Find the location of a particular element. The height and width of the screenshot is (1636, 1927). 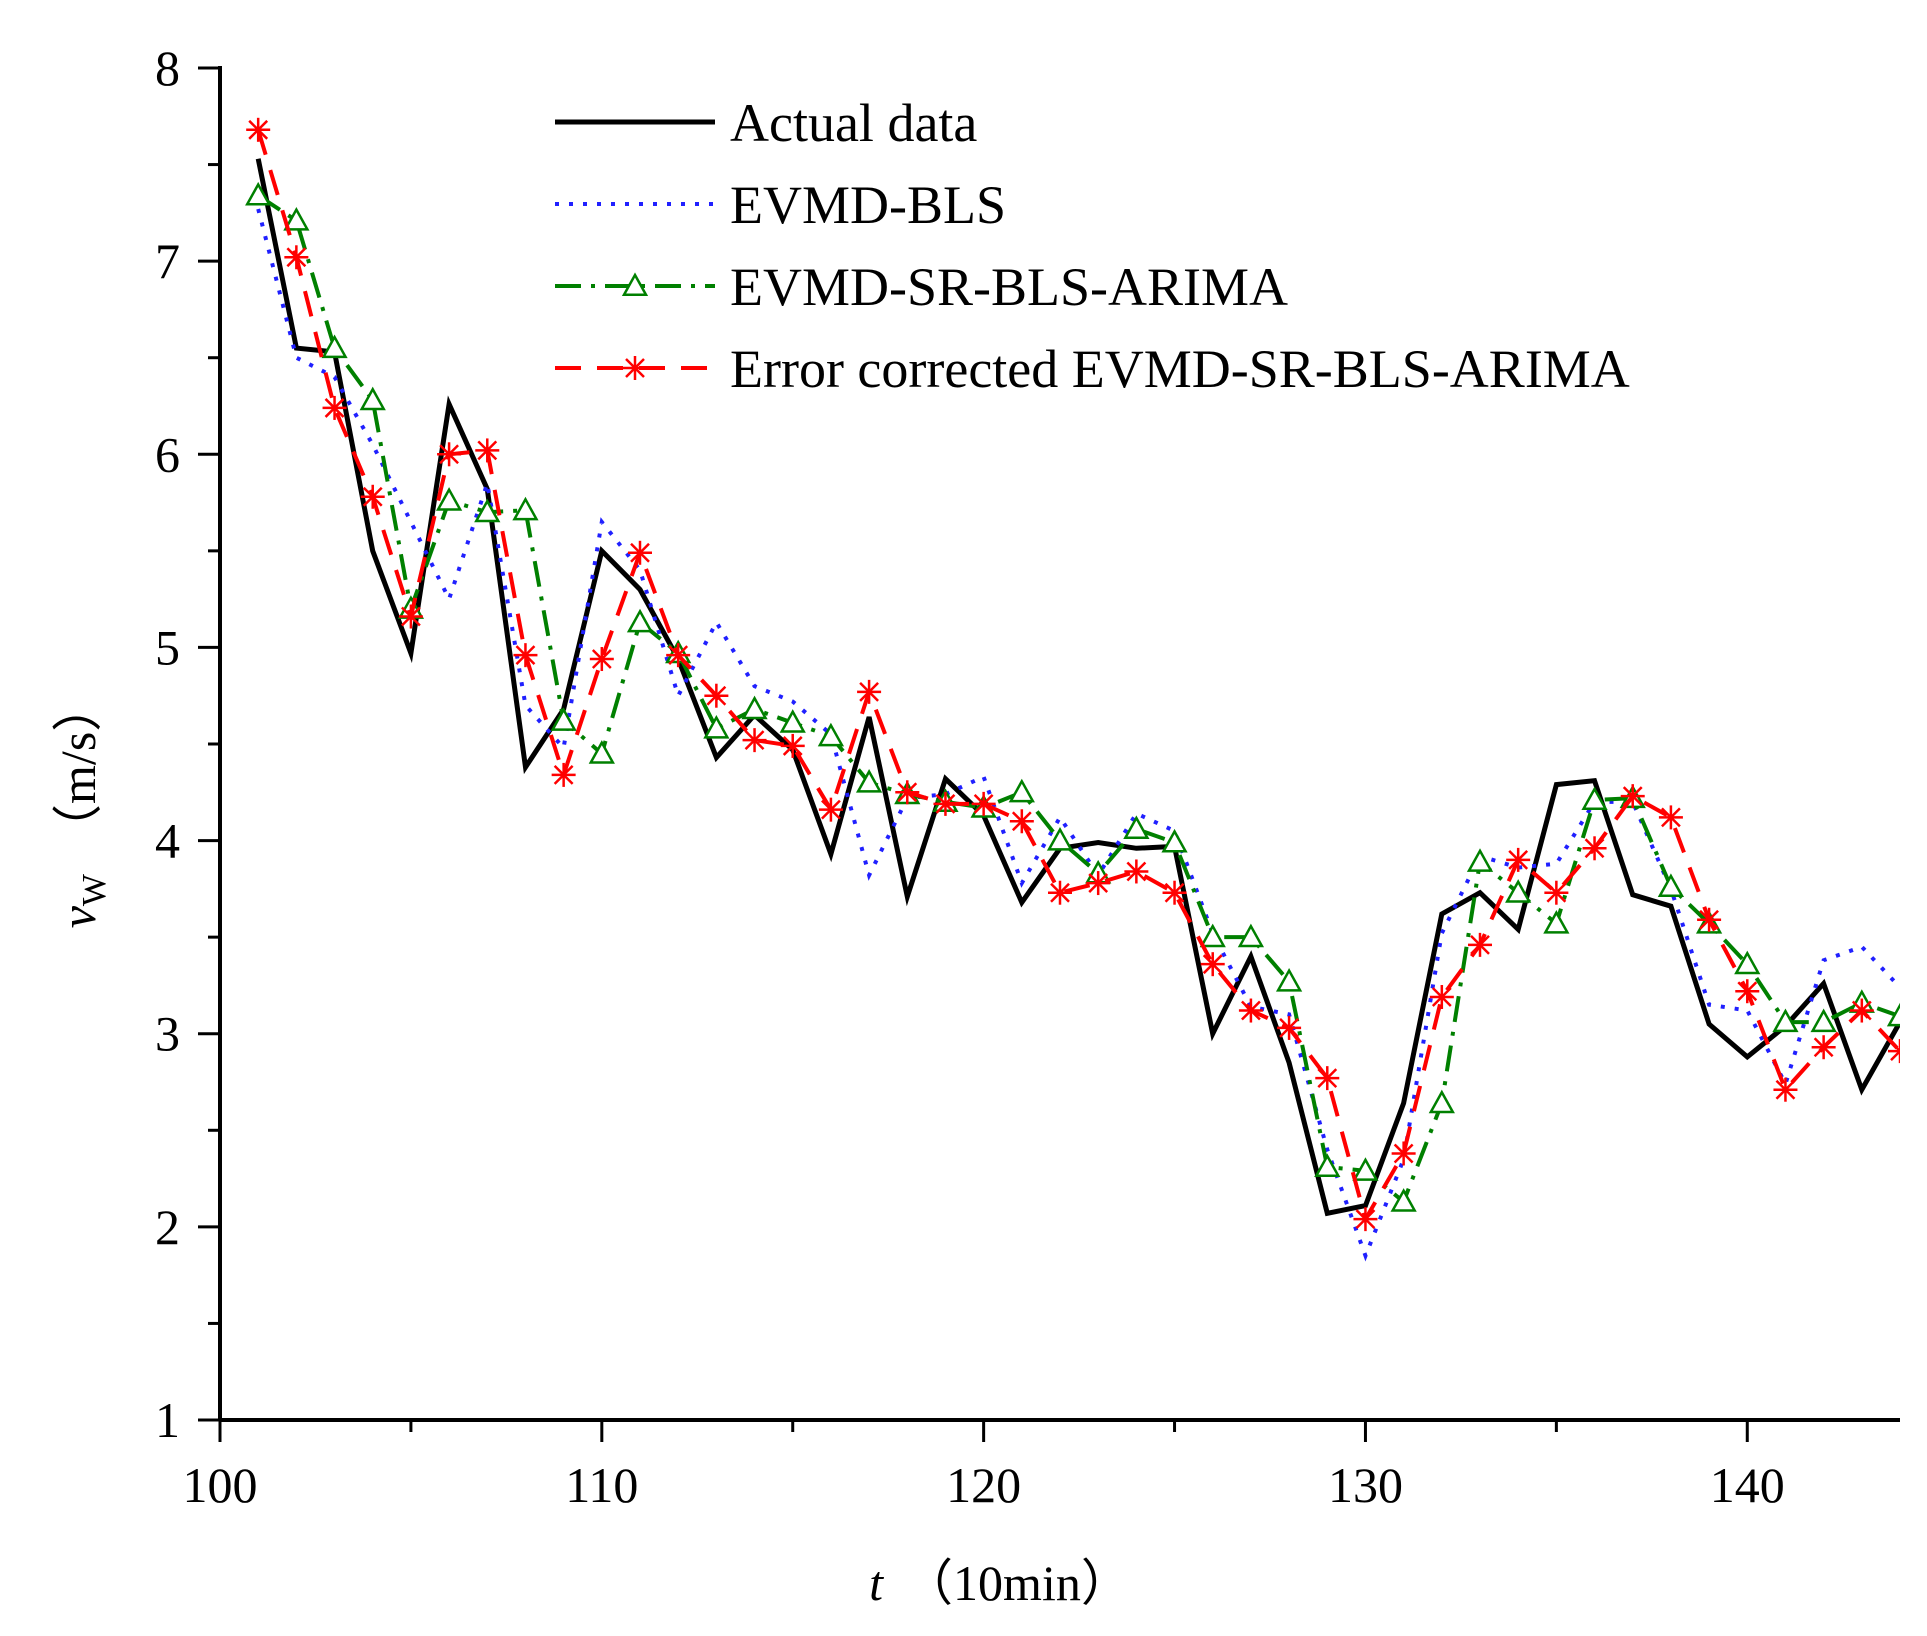

y-tick-label: 6 is located at coordinates (167, 454).